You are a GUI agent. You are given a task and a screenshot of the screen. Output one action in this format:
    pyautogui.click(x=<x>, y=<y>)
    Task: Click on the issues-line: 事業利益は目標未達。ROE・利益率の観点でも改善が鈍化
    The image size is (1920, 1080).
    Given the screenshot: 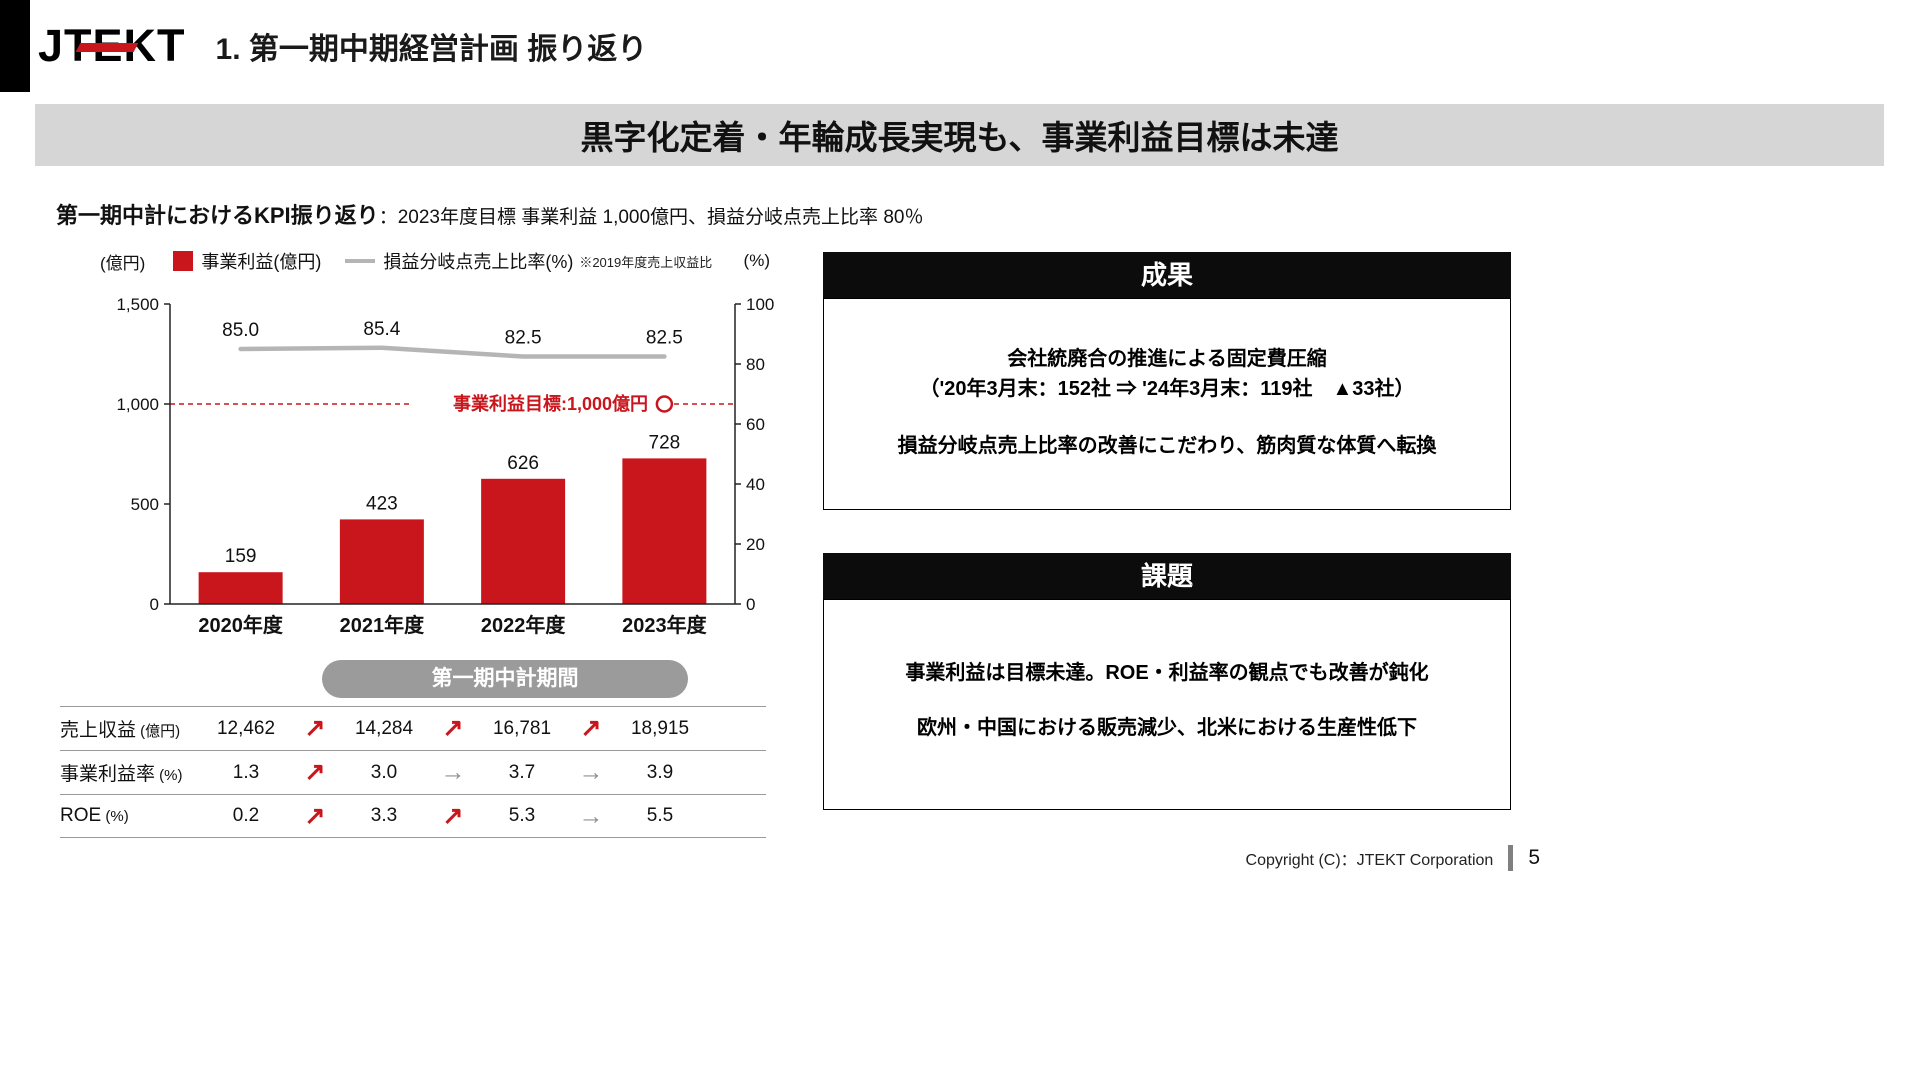 What is the action you would take?
    pyautogui.click(x=1167, y=673)
    